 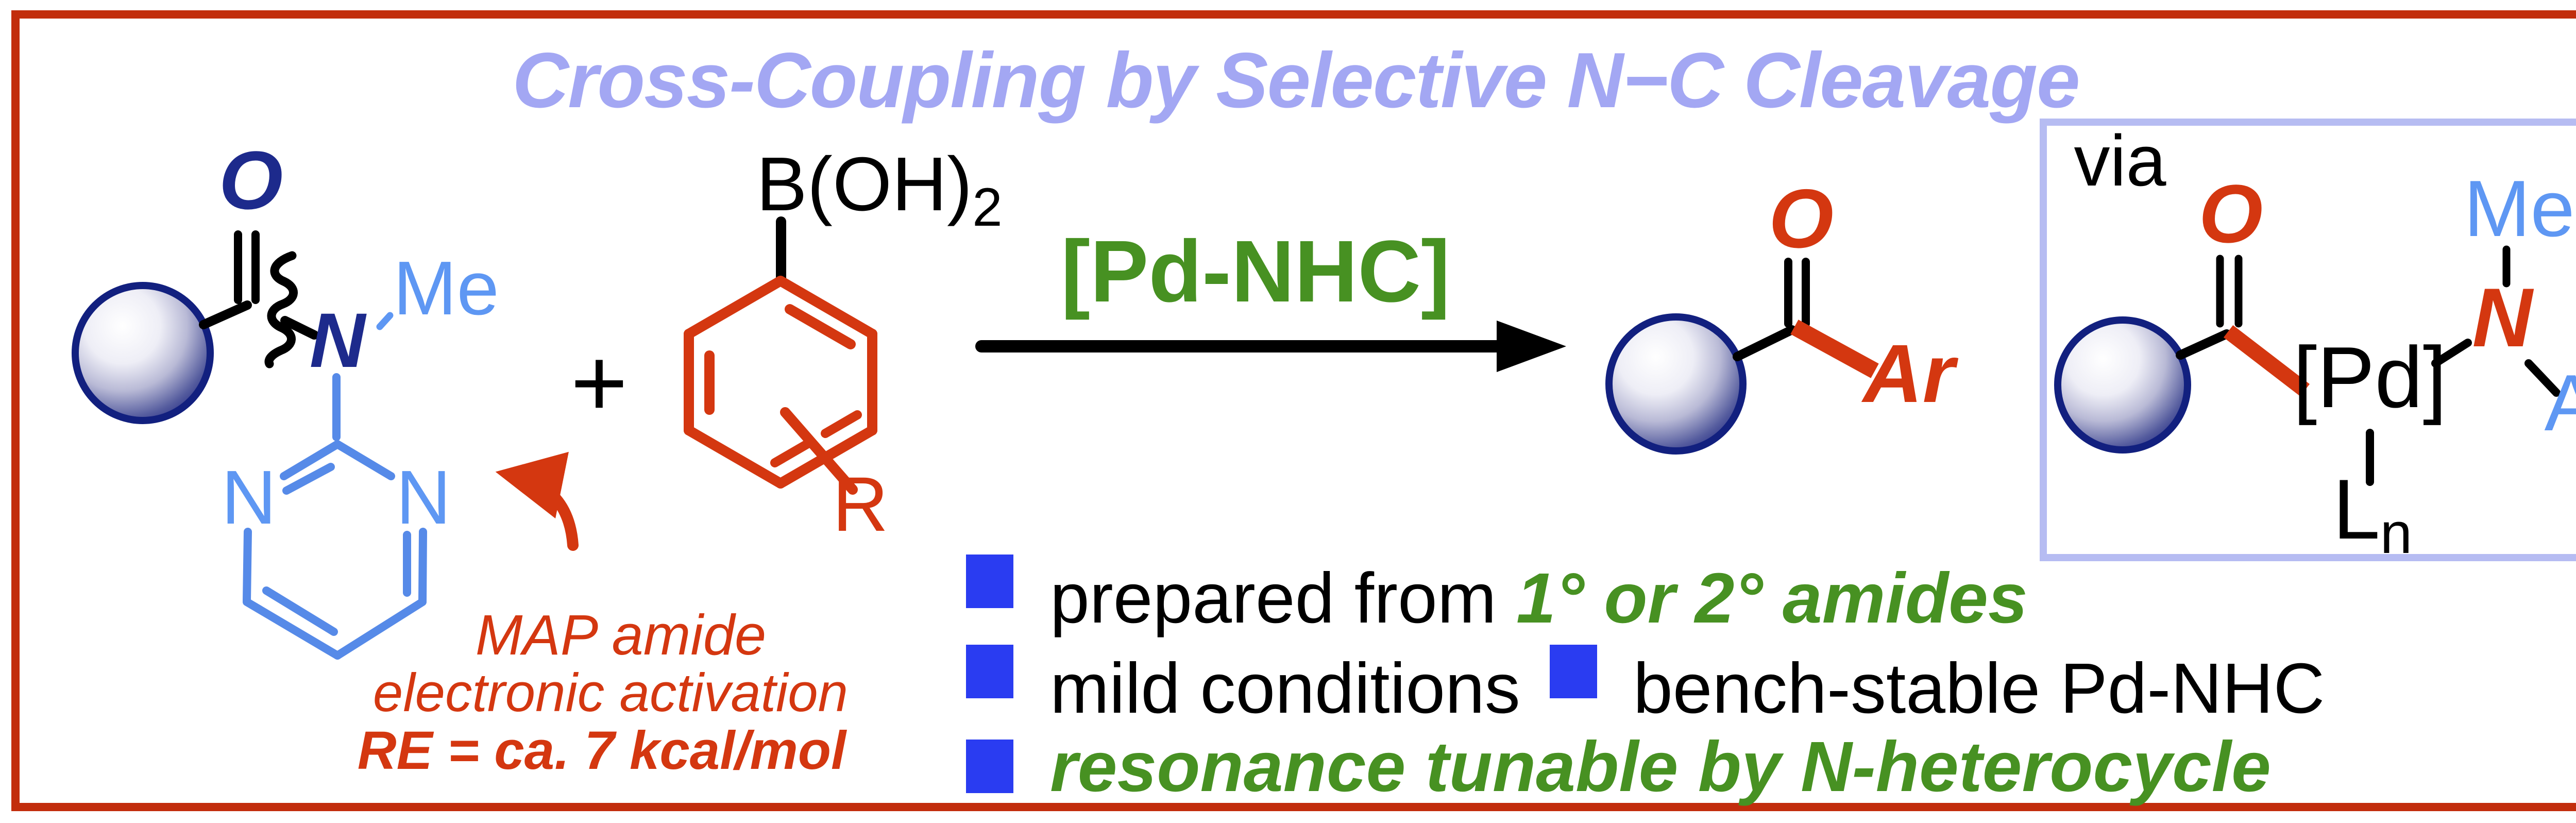 I want to click on pyrimidine-ring: N N, so click(x=336, y=517).